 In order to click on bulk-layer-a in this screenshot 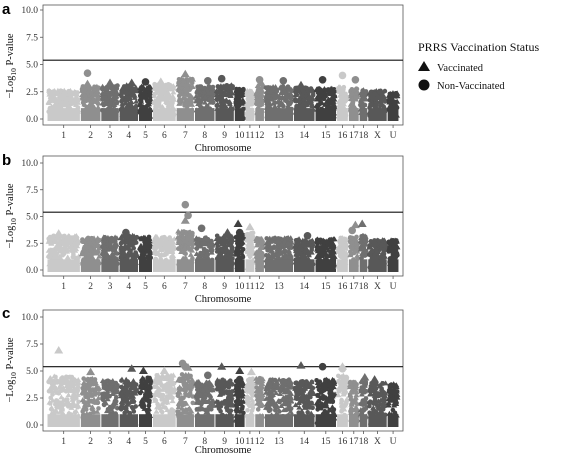, I will do `click(223, 98)`.